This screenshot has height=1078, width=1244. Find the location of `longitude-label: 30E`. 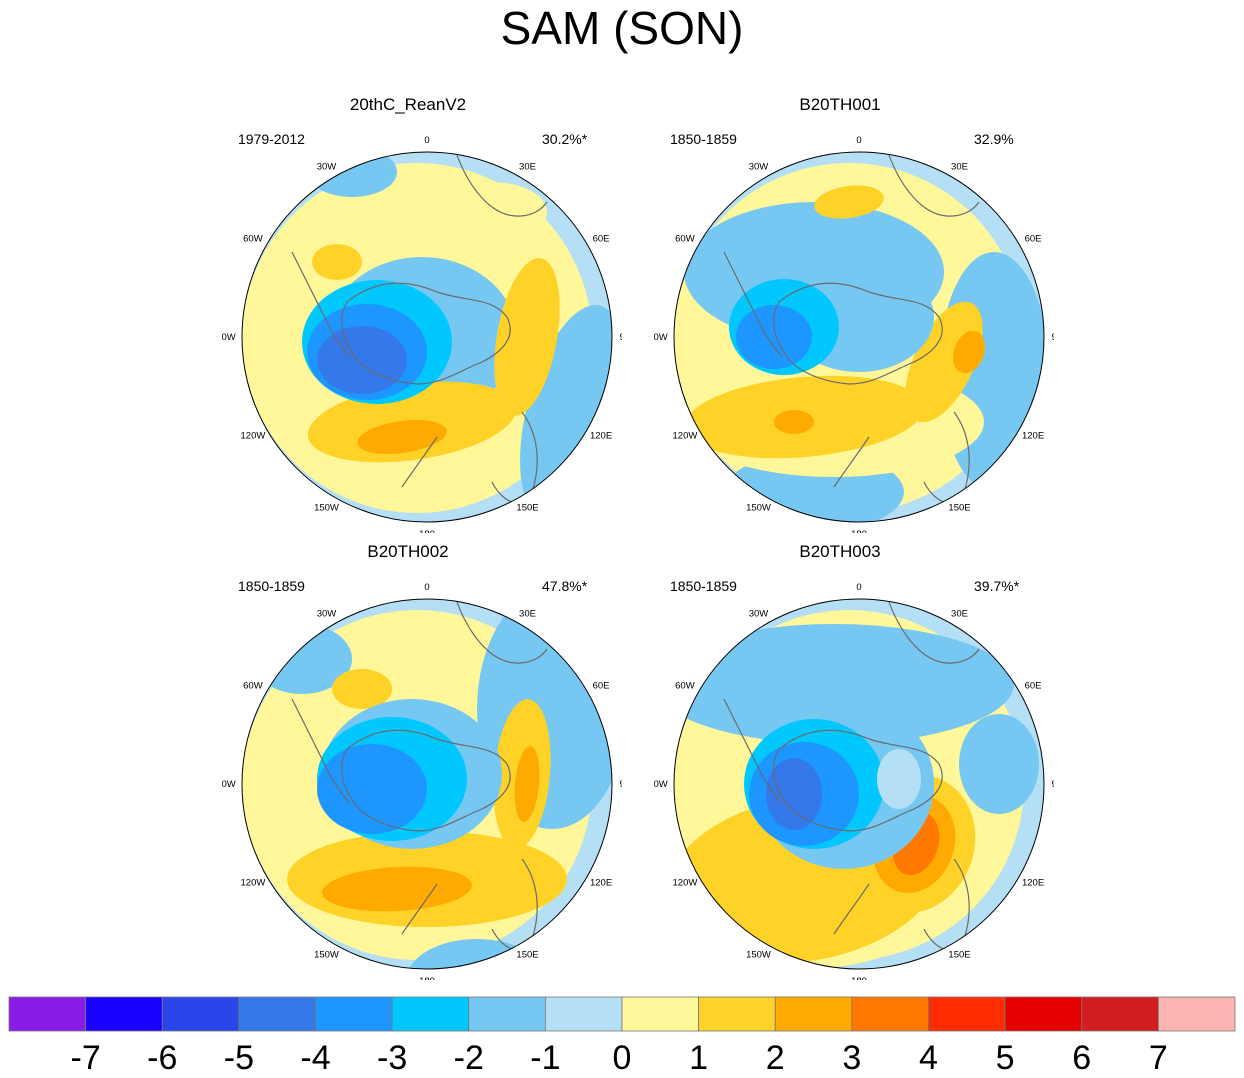

longitude-label: 30E is located at coordinates (959, 166).